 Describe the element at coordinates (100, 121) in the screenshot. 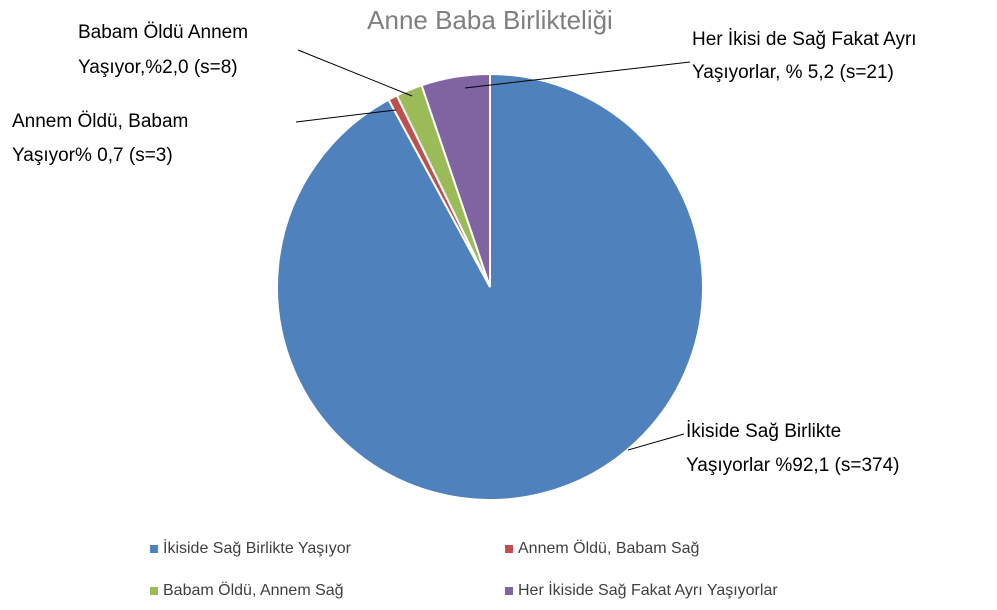

I see `data-label: Annem Öldü, Babam` at that location.